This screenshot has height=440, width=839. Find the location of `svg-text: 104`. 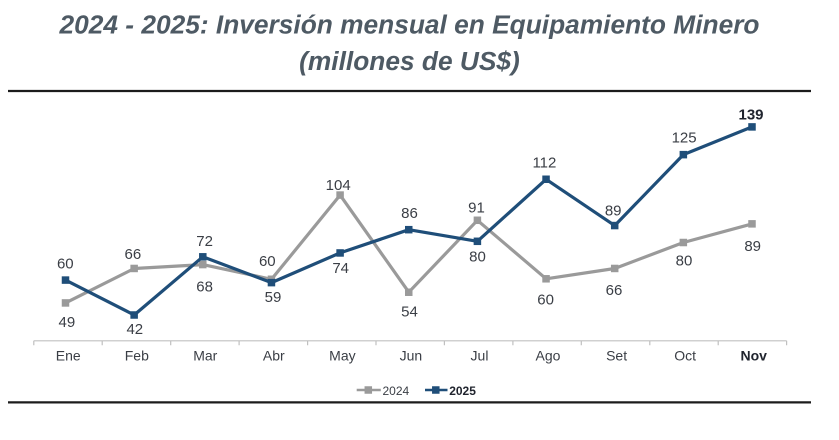

svg-text: 104 is located at coordinates (338, 185).